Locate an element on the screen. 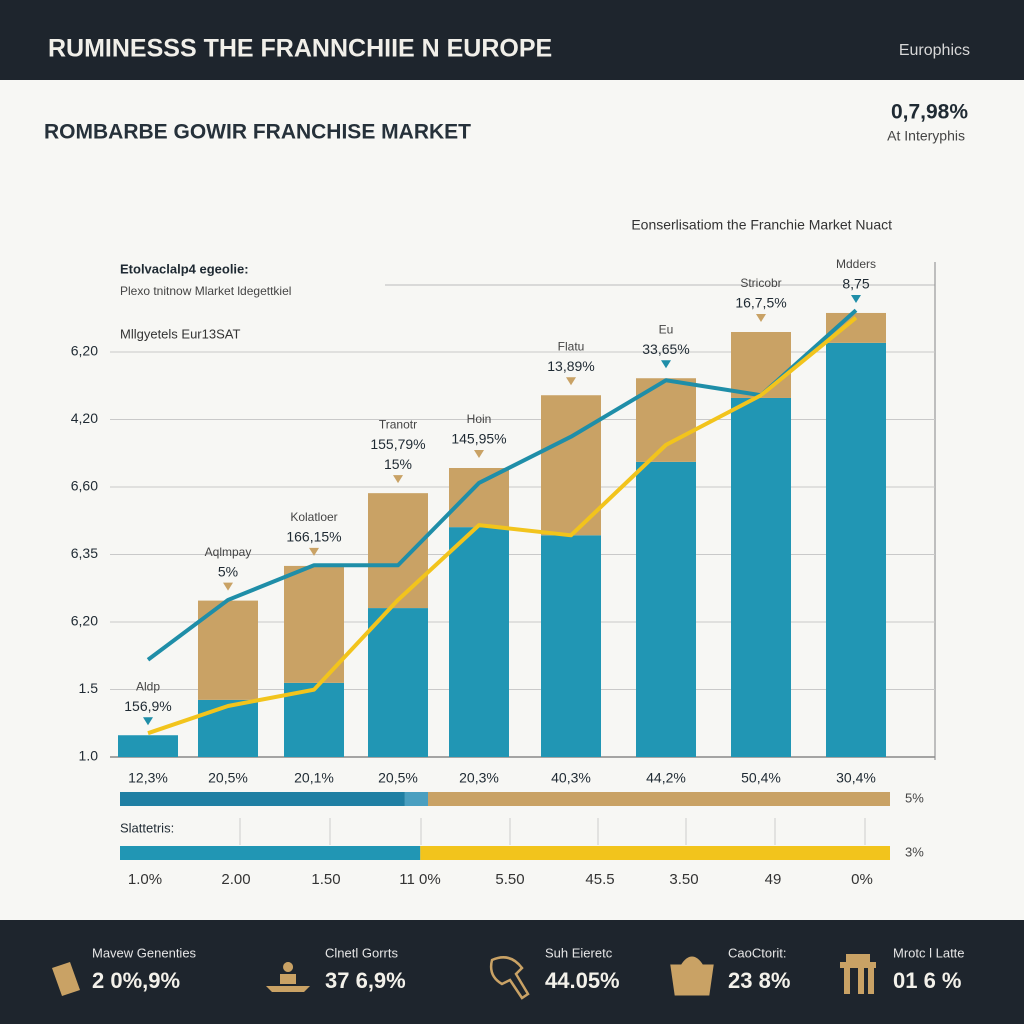  stat-label: Suh Eieretc is located at coordinates (579, 952).